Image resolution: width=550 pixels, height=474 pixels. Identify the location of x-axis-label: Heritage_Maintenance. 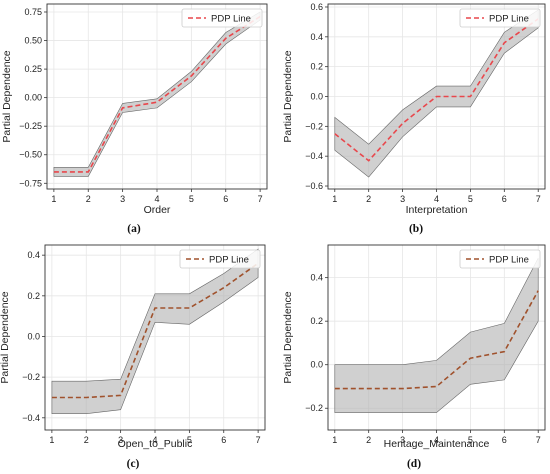
(437, 444).